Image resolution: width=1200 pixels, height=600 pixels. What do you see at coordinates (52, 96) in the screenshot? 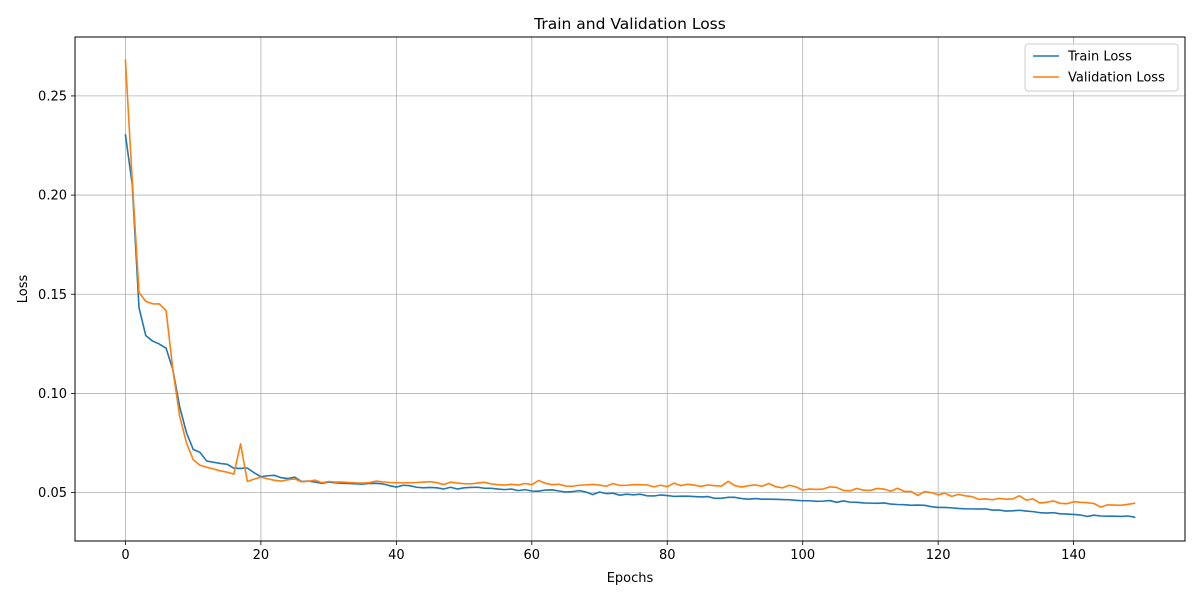
I see `y-tick-label: 0.25` at bounding box center [52, 96].